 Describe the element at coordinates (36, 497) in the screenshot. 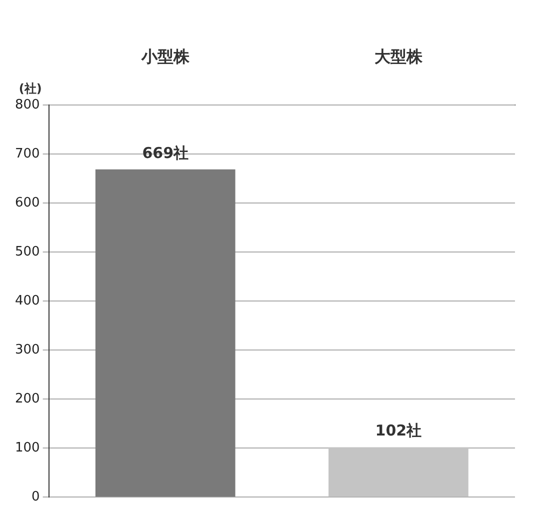

I see `y-tick-label: 0` at that location.